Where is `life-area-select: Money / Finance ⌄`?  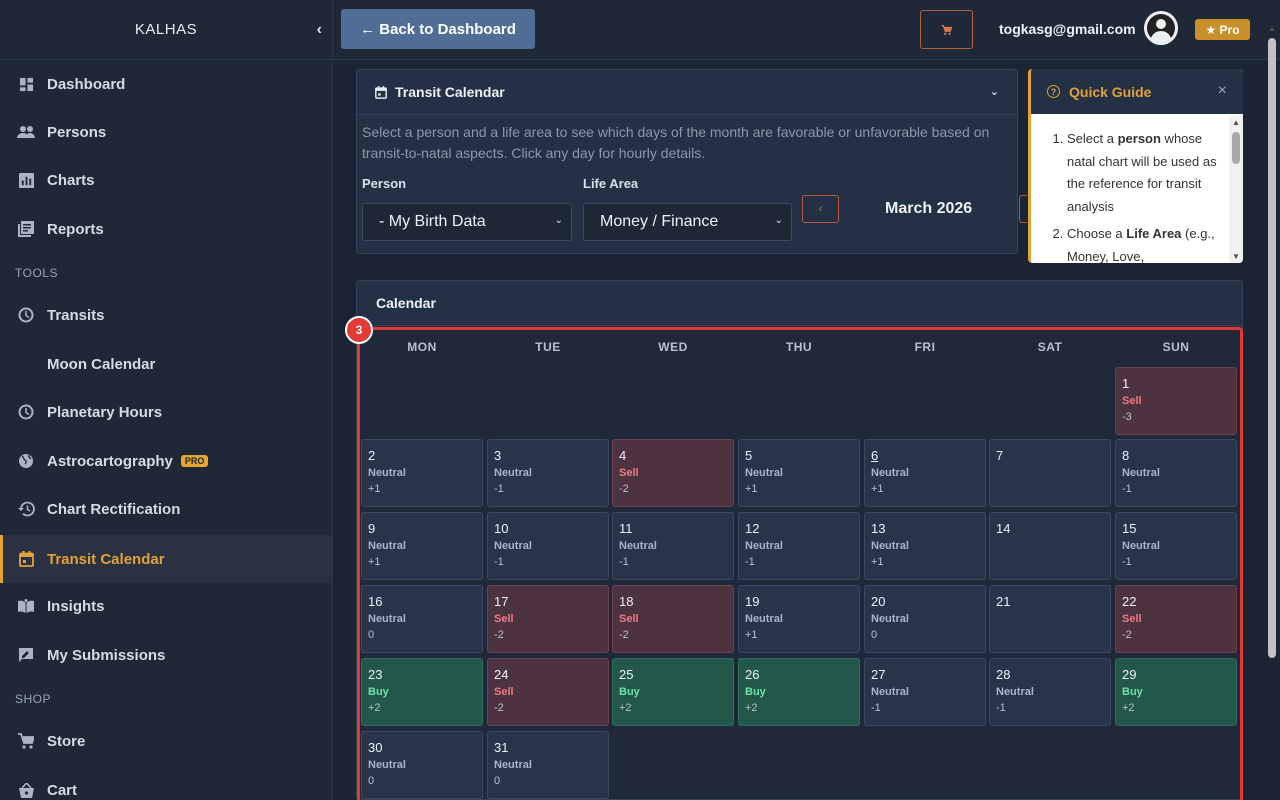
life-area-select: Money / Finance ⌄ is located at coordinates (687, 222).